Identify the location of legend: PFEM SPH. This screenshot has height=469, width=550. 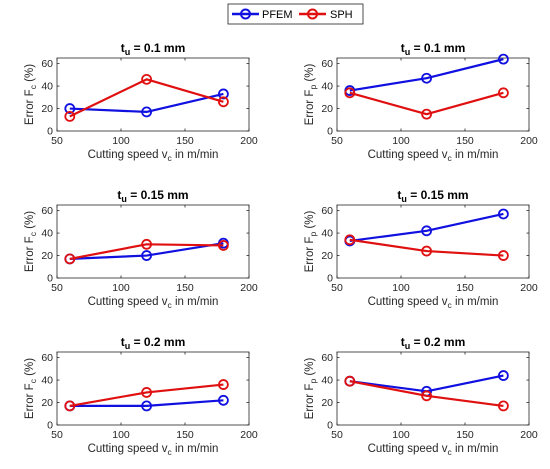
(295, 14).